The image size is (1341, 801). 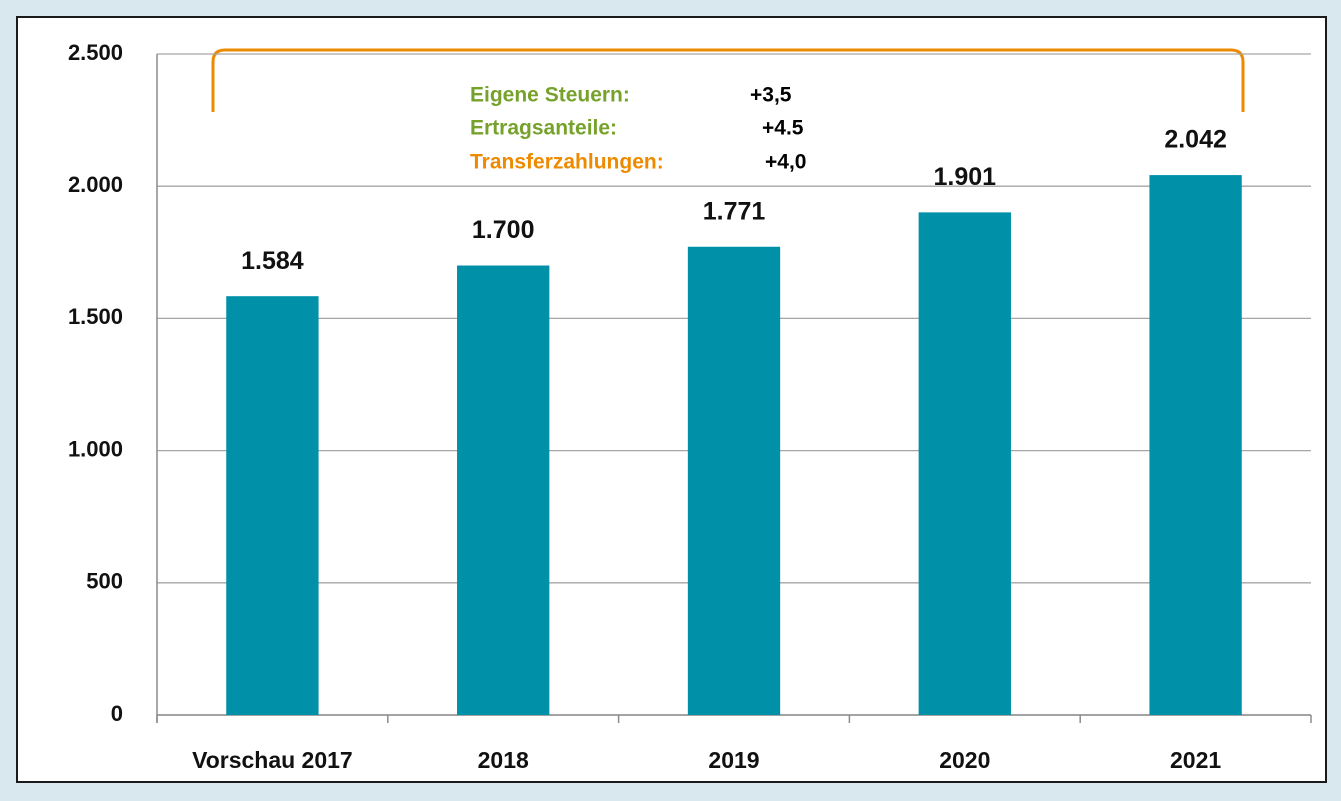 I want to click on y-tick-label: 500, so click(x=104, y=581).